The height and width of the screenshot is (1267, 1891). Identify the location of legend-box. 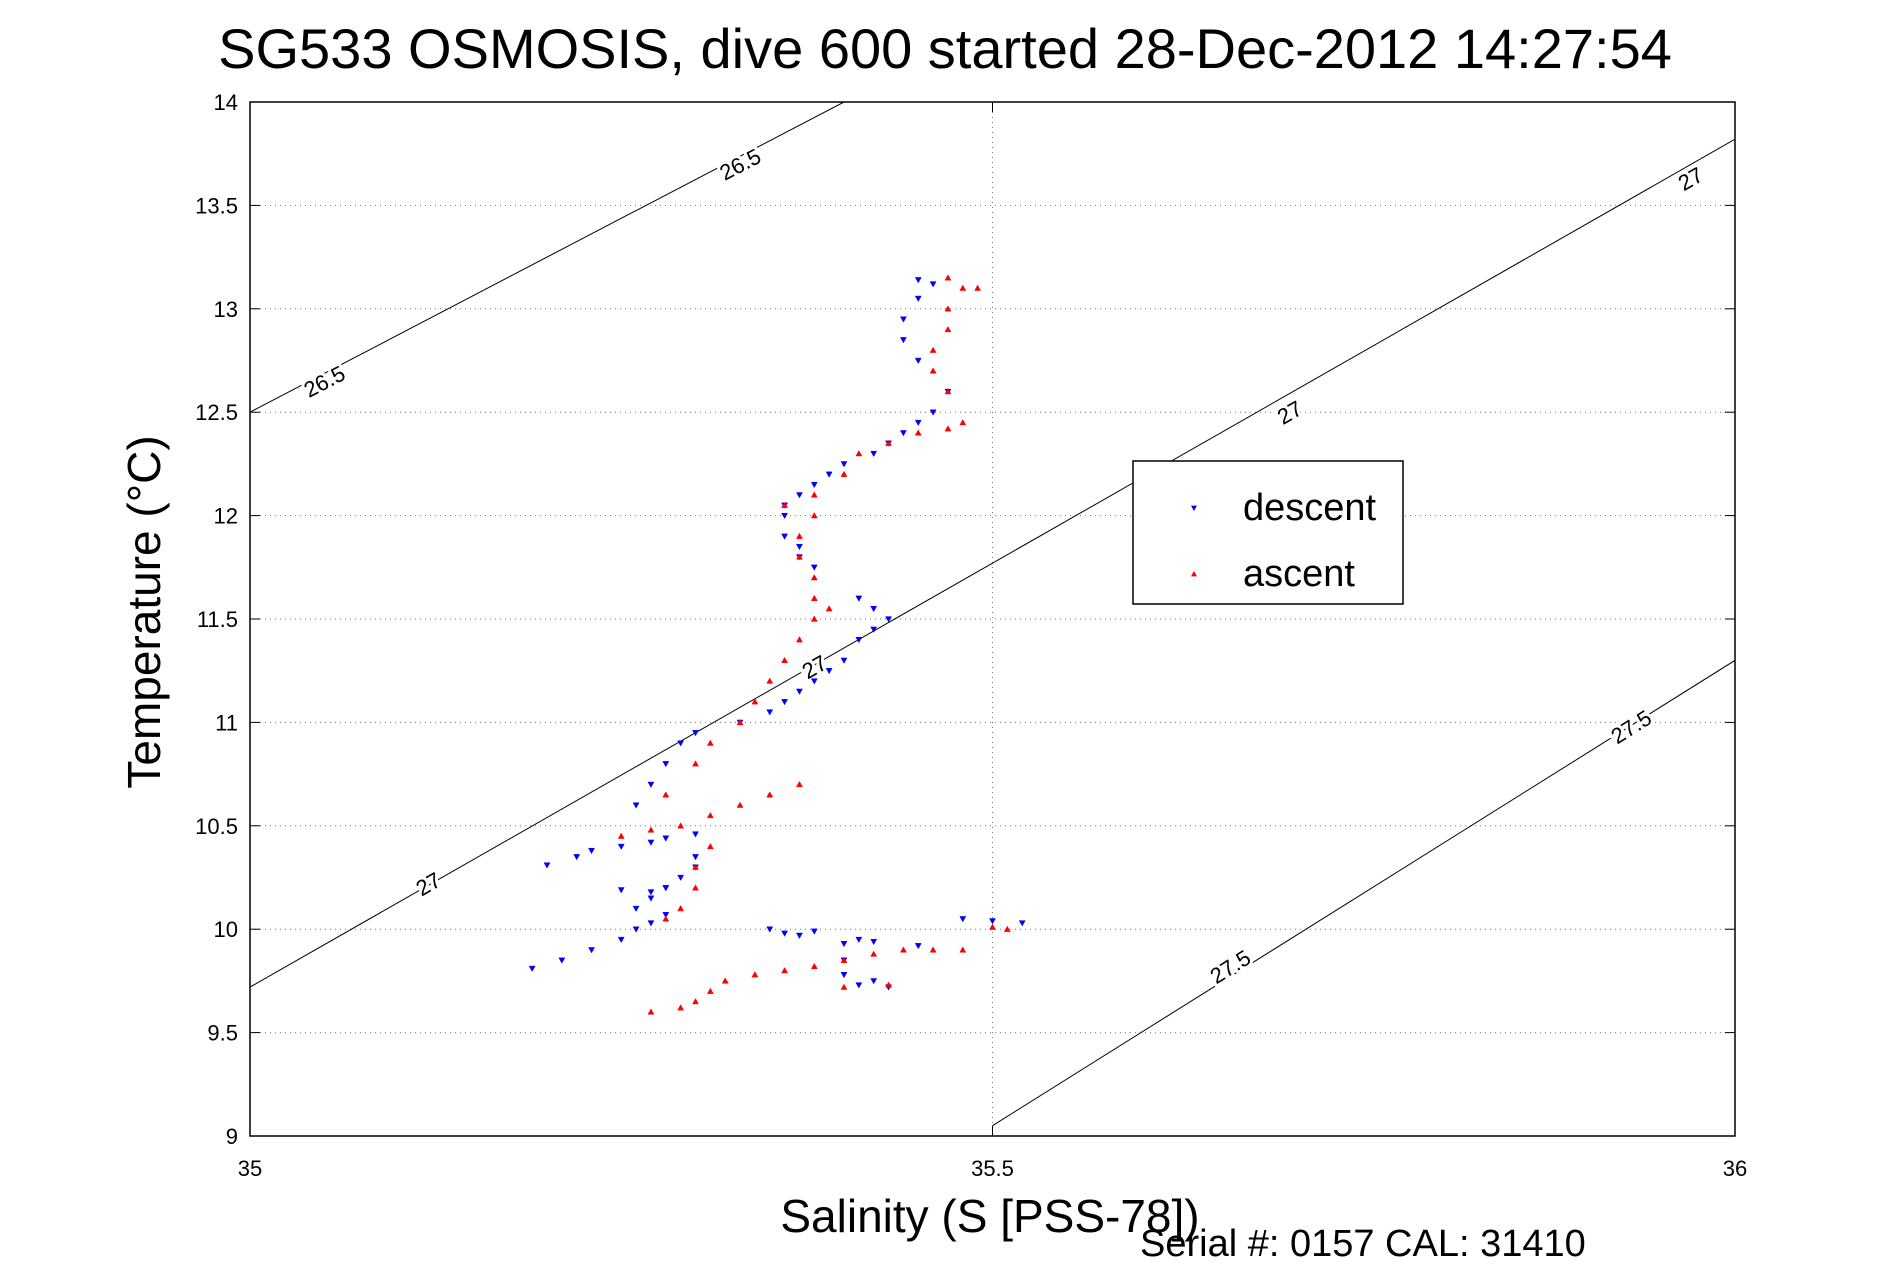
(1268, 532).